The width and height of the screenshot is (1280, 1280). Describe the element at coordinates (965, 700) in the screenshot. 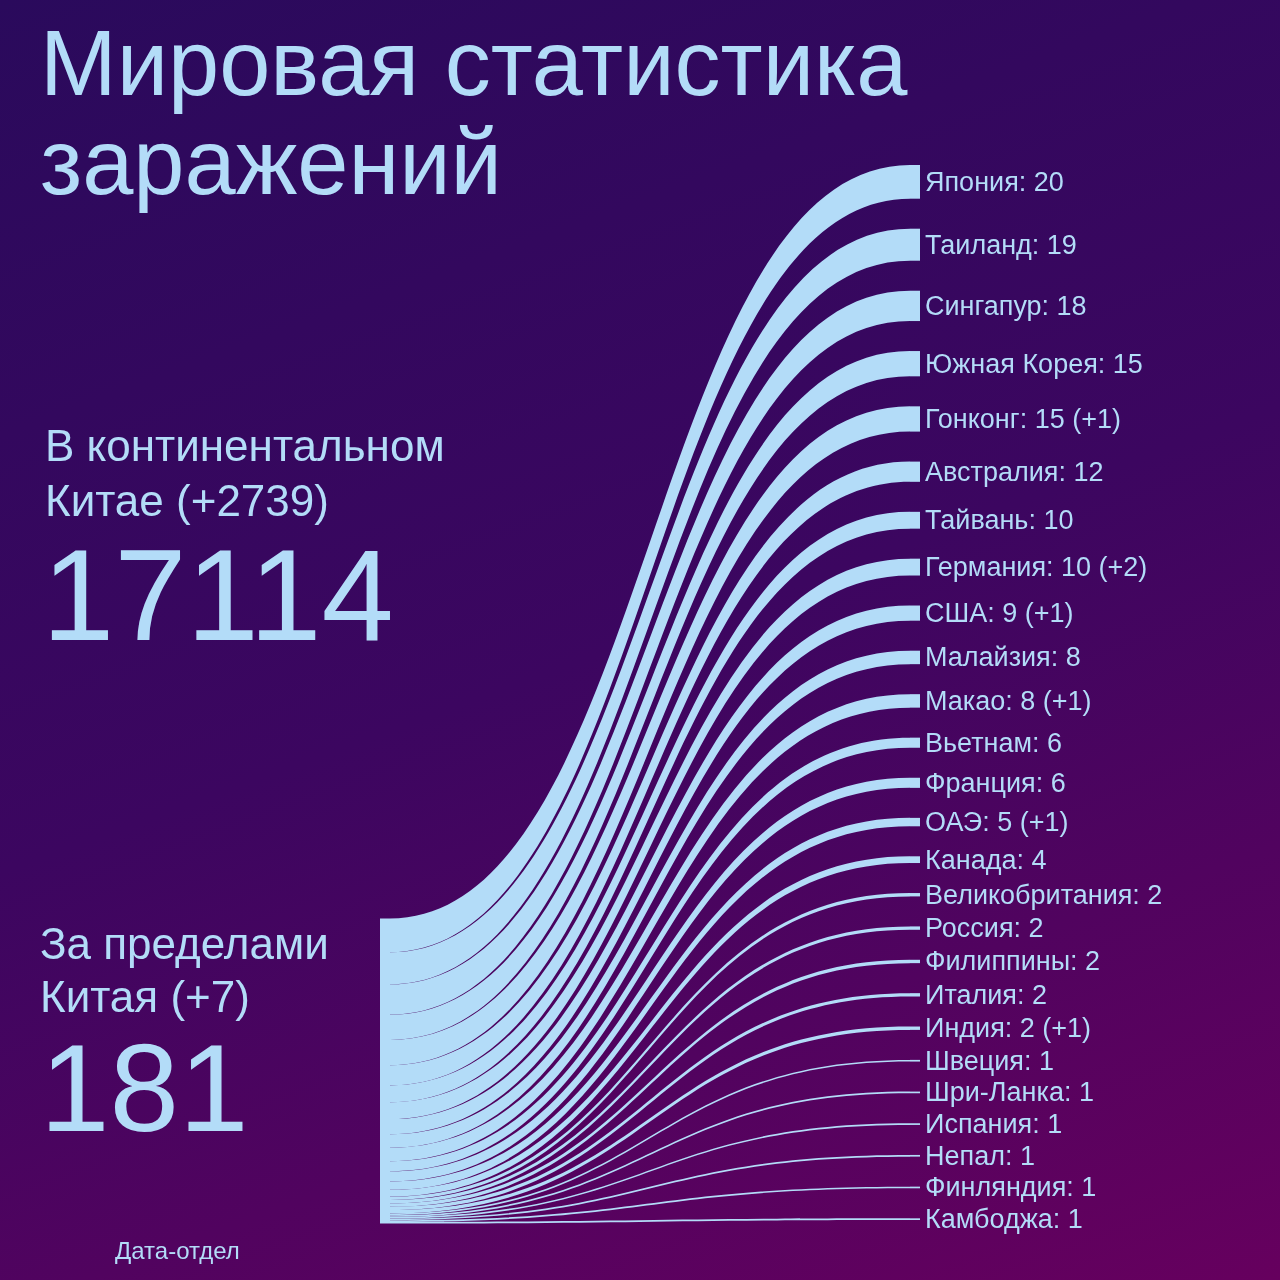

I see `category-label: Макао` at that location.